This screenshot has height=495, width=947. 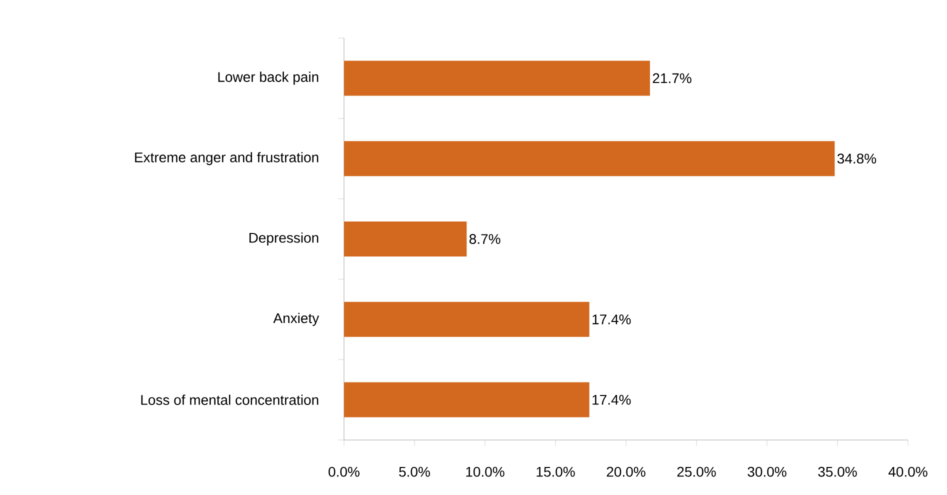 What do you see at coordinates (767, 471) in the screenshot?
I see `x-tick-label: 30.0%` at bounding box center [767, 471].